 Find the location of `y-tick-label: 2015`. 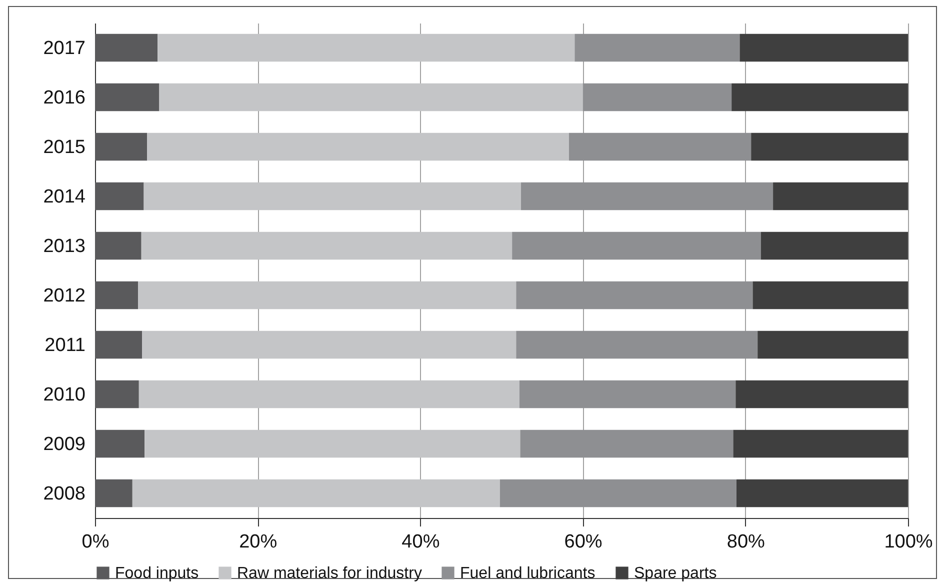

y-tick-label: 2015 is located at coordinates (64, 147).